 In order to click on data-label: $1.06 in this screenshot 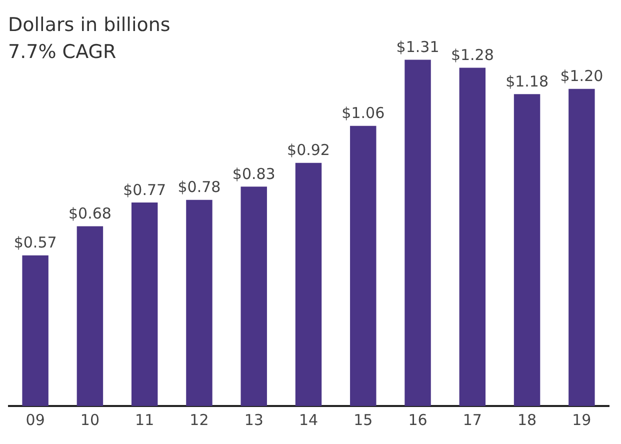, I will do `click(363, 113)`.